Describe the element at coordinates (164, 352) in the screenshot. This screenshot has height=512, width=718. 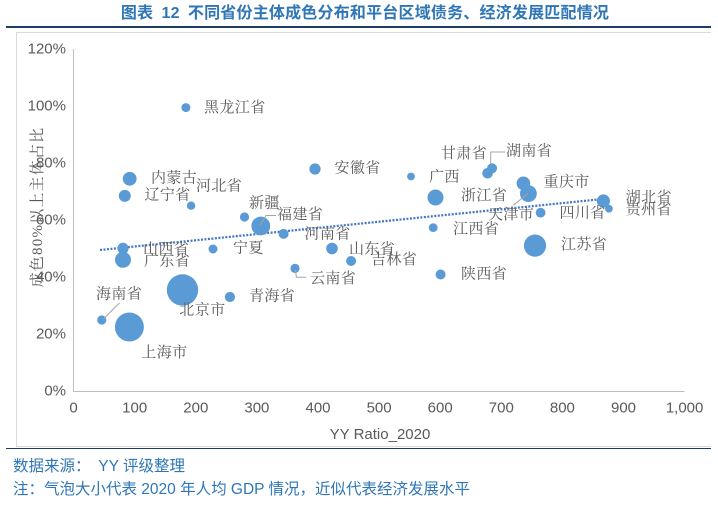
I see `svg-text: 上海市` at that location.